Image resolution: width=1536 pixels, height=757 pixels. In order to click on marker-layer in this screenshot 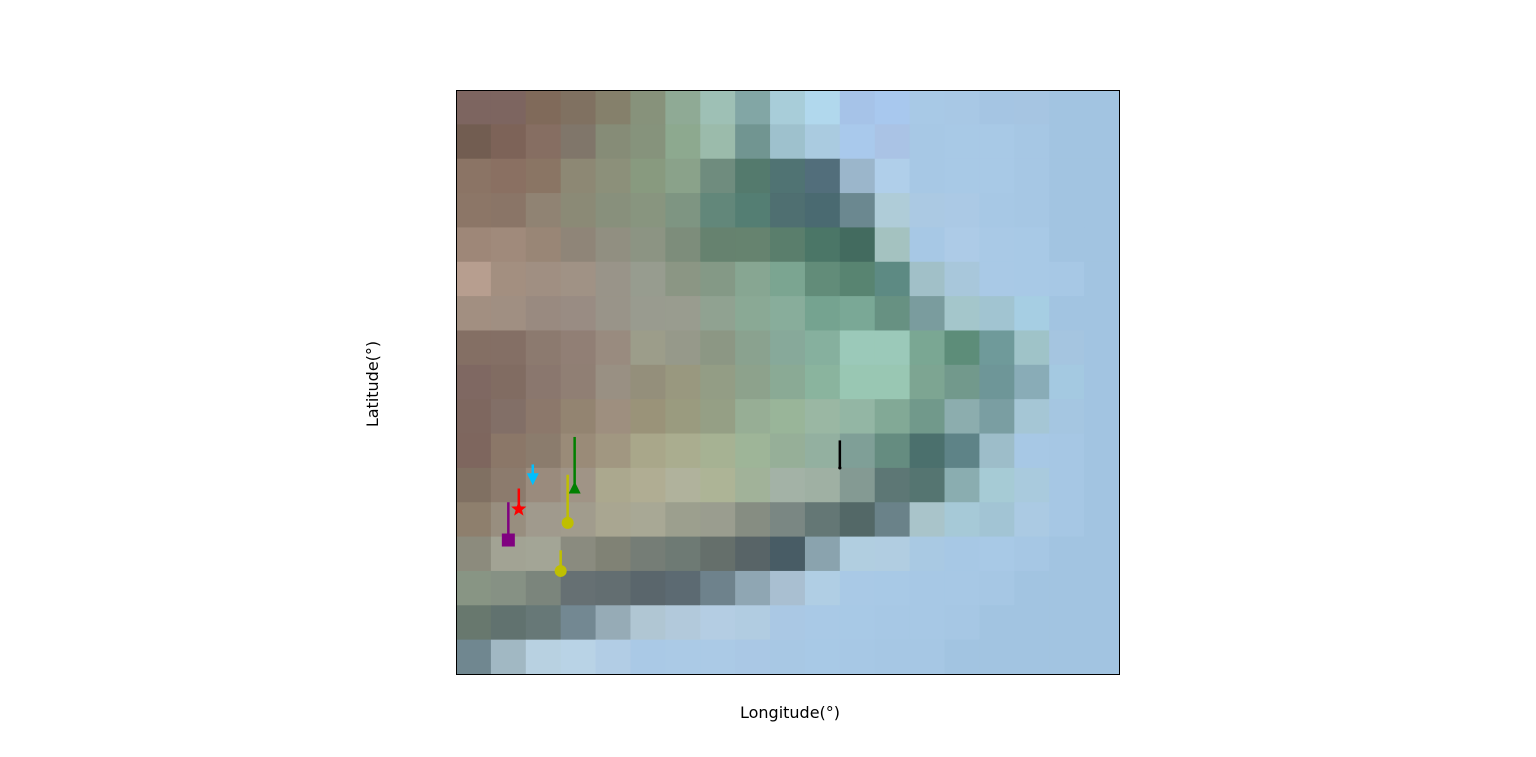, I will do `click(671, 506)`.